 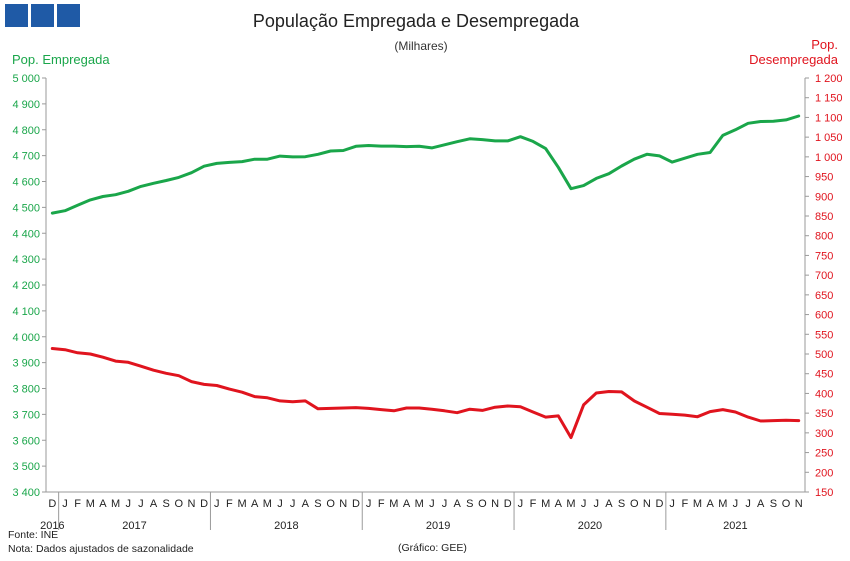 What do you see at coordinates (26, 338) in the screenshot?
I see `left-tick-label: 4 000` at bounding box center [26, 338].